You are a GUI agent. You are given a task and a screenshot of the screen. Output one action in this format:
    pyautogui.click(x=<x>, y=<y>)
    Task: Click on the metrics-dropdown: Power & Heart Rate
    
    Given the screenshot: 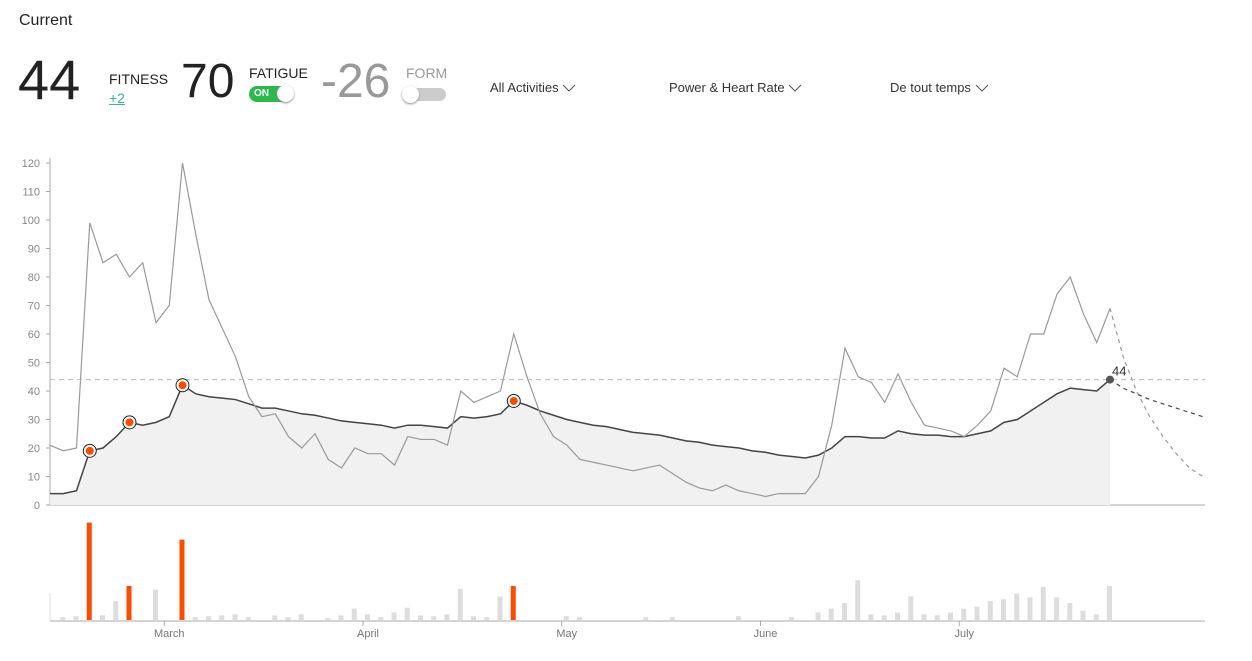 What is the action you would take?
    pyautogui.click(x=735, y=87)
    